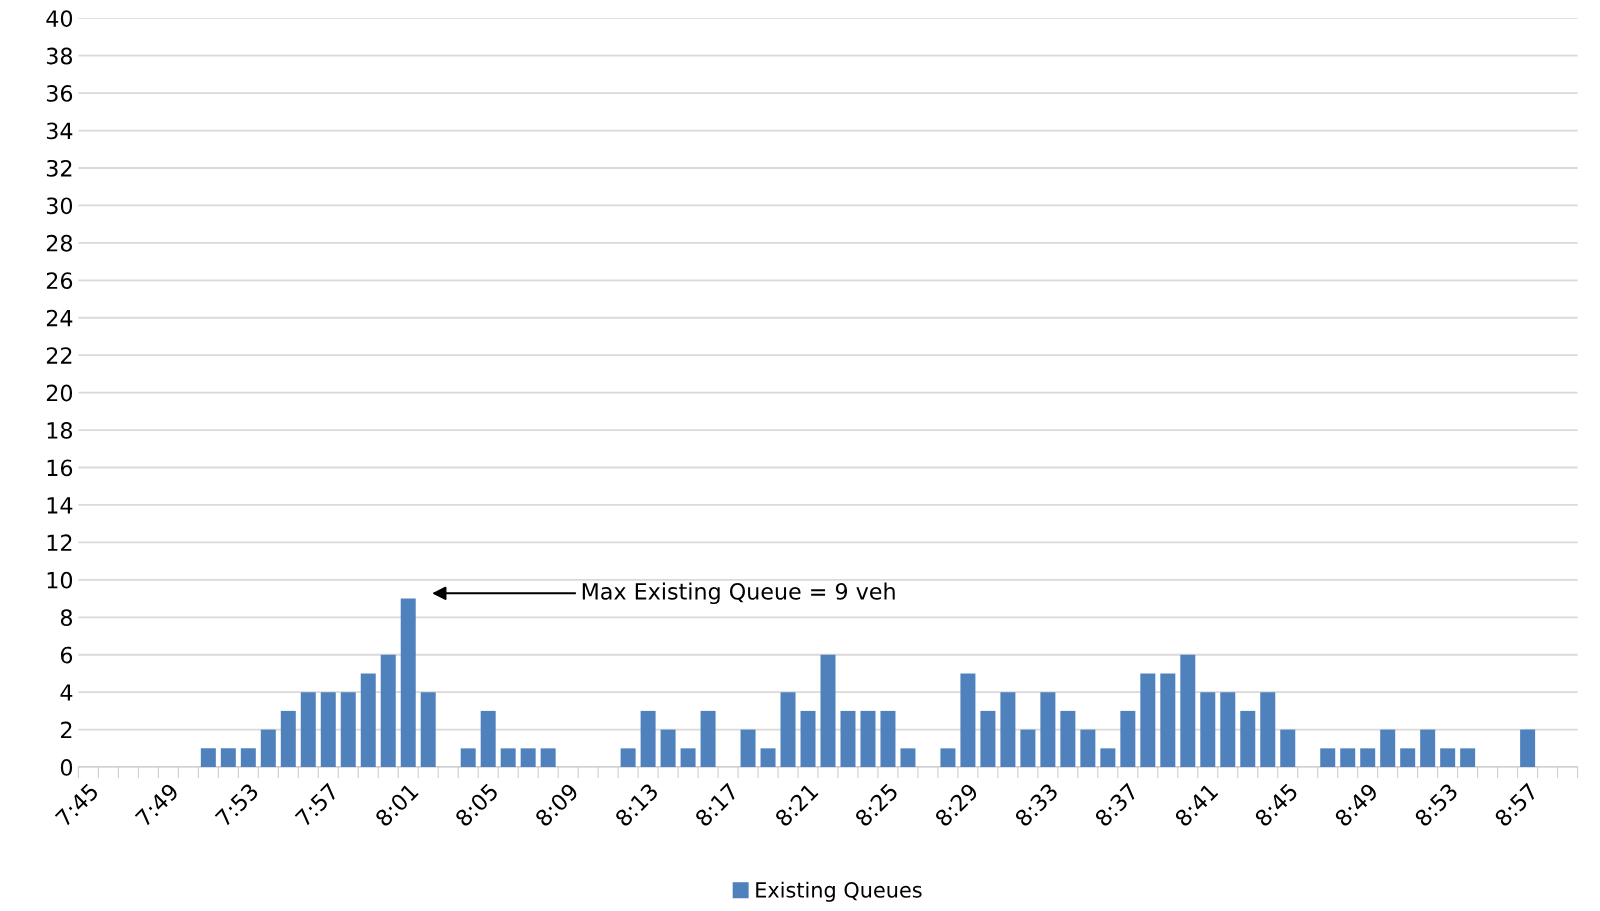 This screenshot has height=911, width=1600. What do you see at coordinates (59, 542) in the screenshot?
I see `y-tick-label: 12` at bounding box center [59, 542].